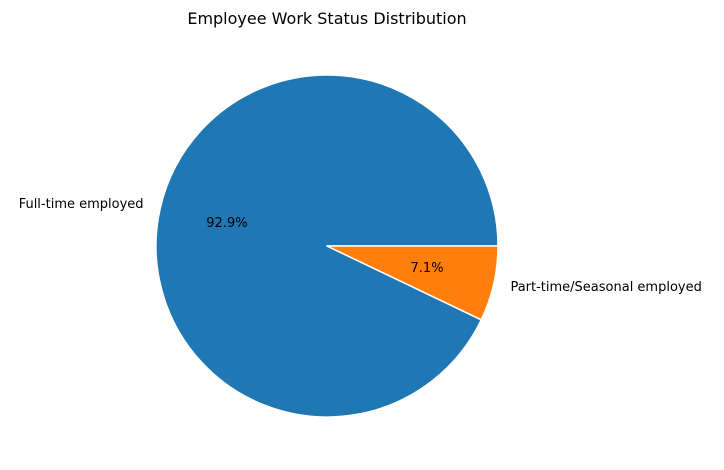  I want to click on slice-percent-label-1: 92.9%, so click(226, 223).